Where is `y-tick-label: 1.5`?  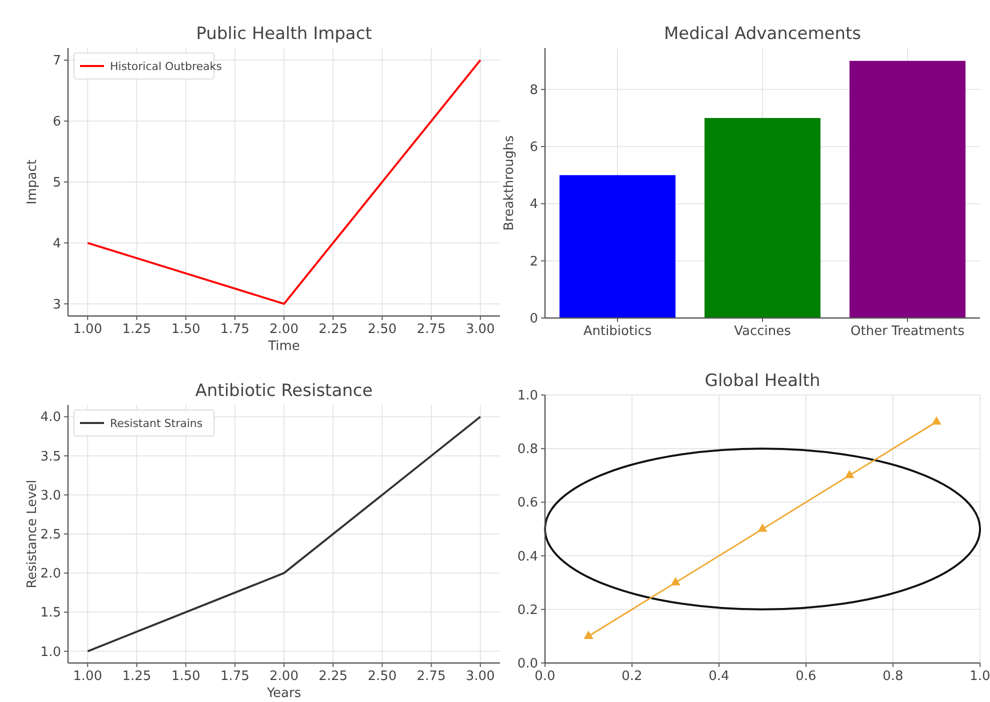
y-tick-label: 1.5 is located at coordinates (50, 613).